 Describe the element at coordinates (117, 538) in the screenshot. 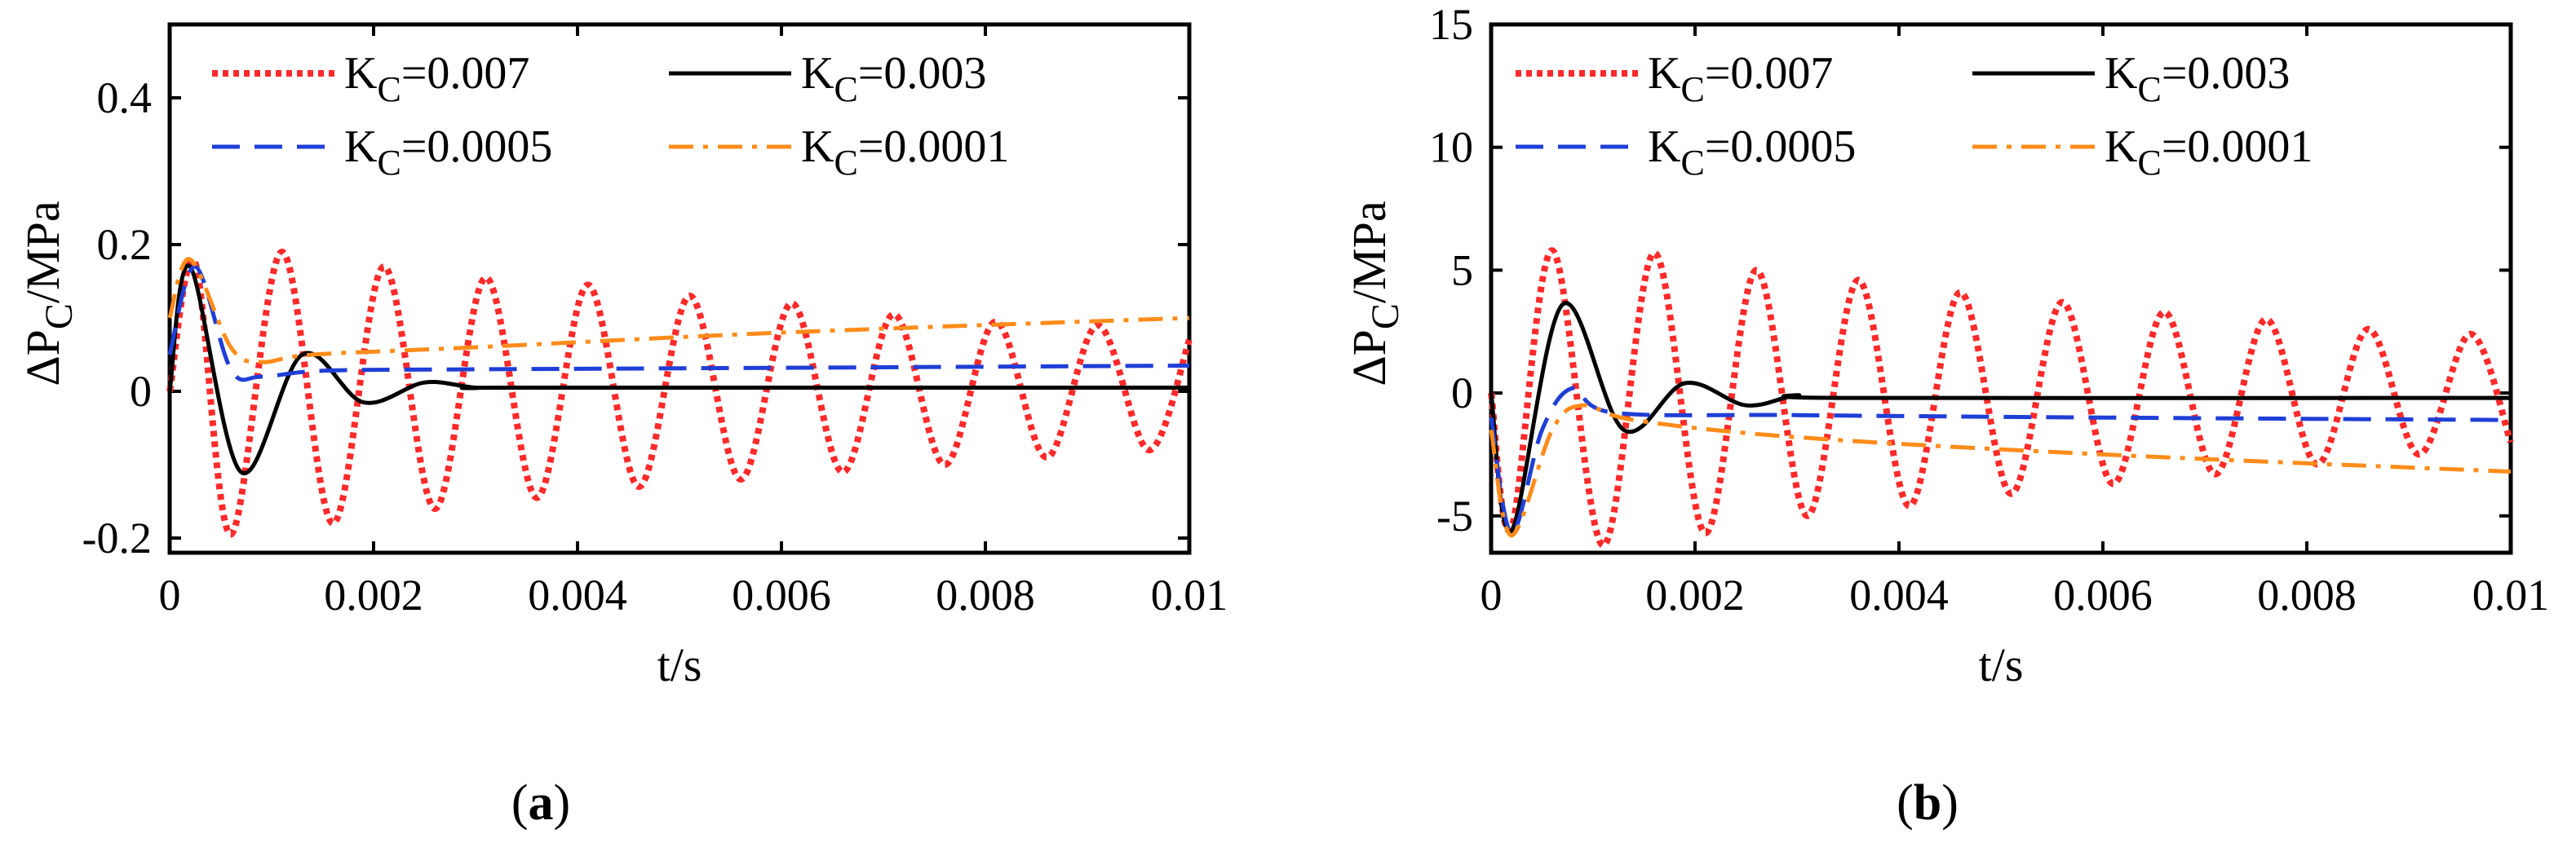

I see `y-tick-label: -0.2` at that location.